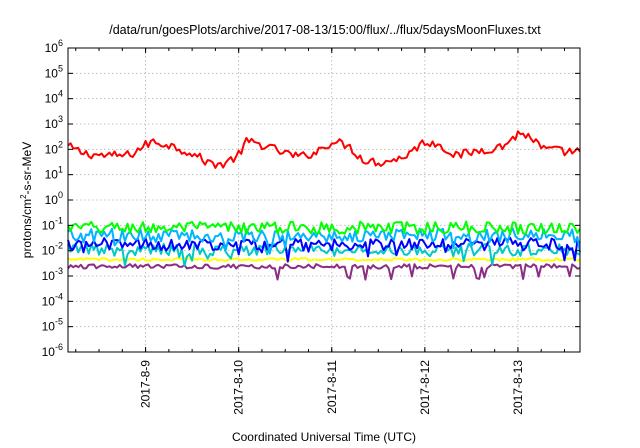  I want to click on y-tick-exponent: 4, so click(60, 94).